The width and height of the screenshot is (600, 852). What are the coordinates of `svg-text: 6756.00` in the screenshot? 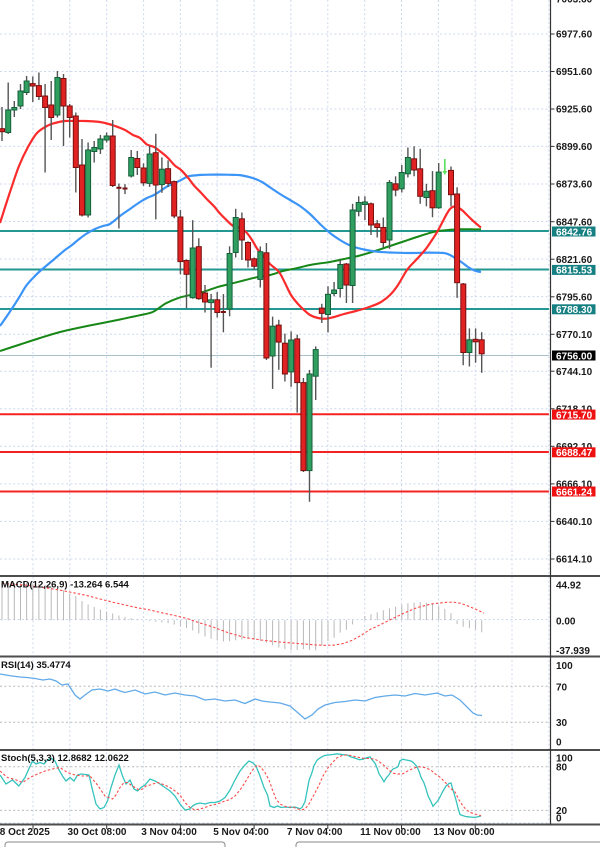 It's located at (574, 356).